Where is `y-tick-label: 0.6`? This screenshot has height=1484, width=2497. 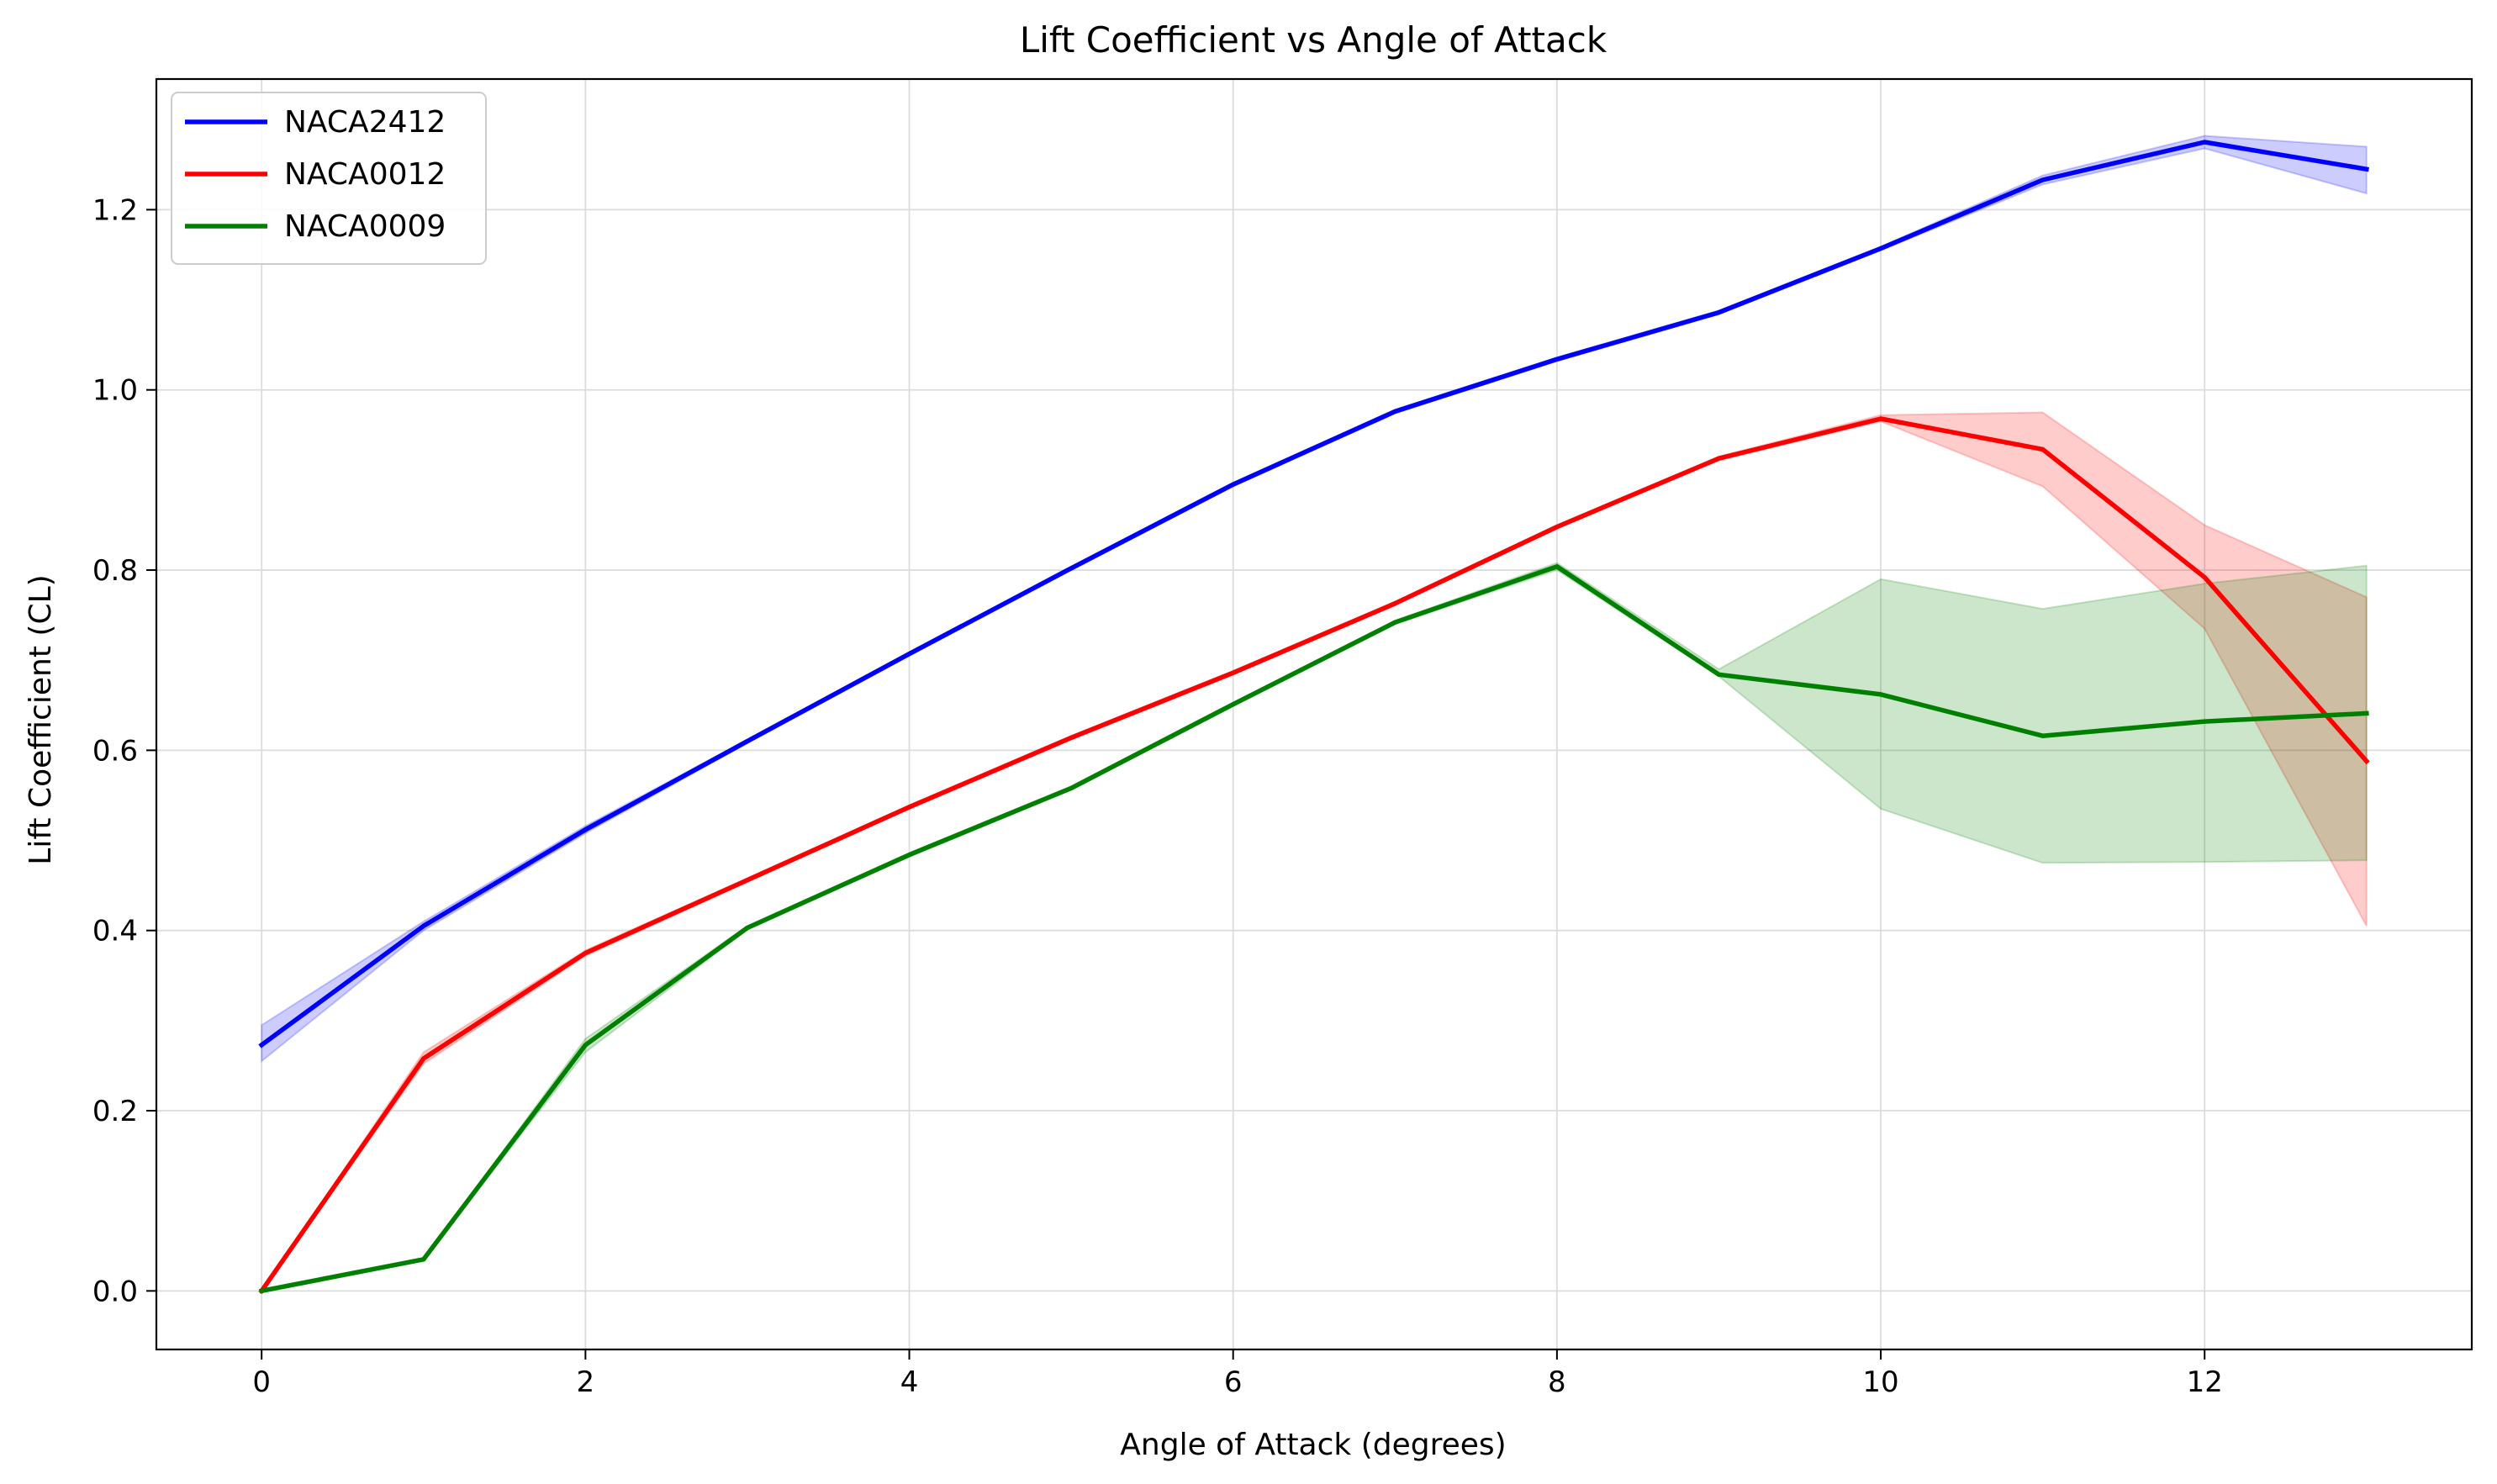 y-tick-label: 0.6 is located at coordinates (115, 751).